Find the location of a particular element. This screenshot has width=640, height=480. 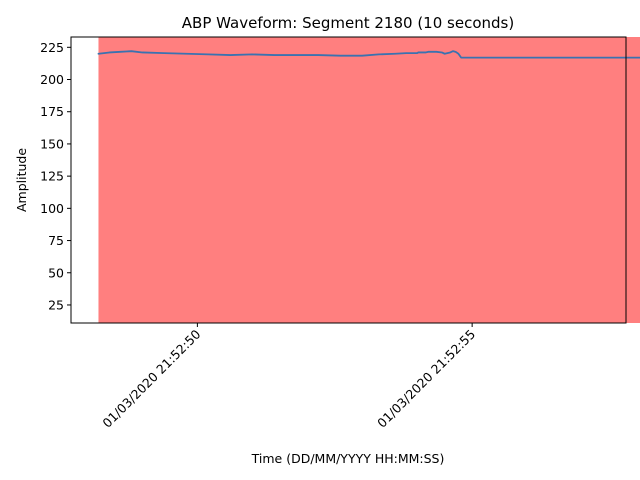

x-tick-label: 01/03/2020 21:52:50 is located at coordinates (151, 378).